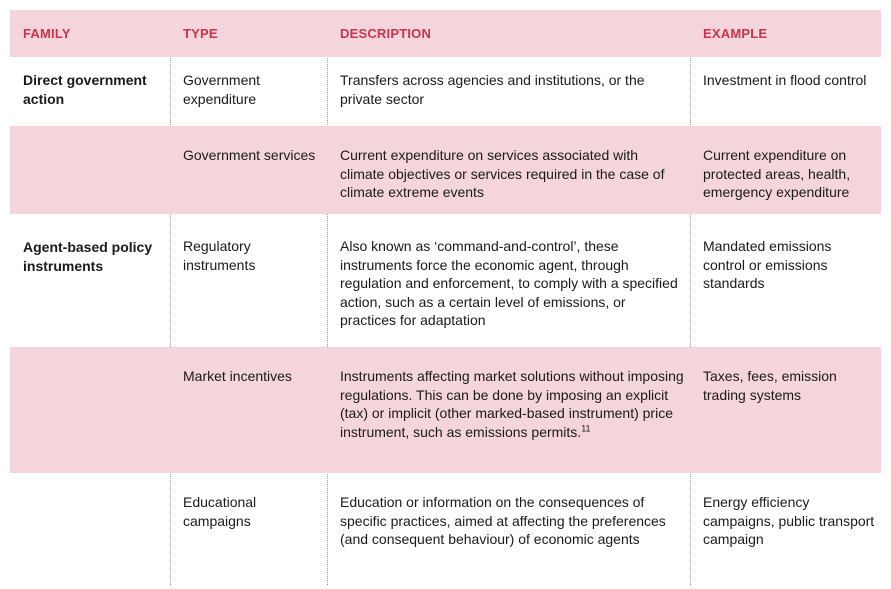 This screenshot has height=589, width=891. Describe the element at coordinates (88, 256) in the screenshot. I see `family-cell: Agent-based policy instruments` at that location.